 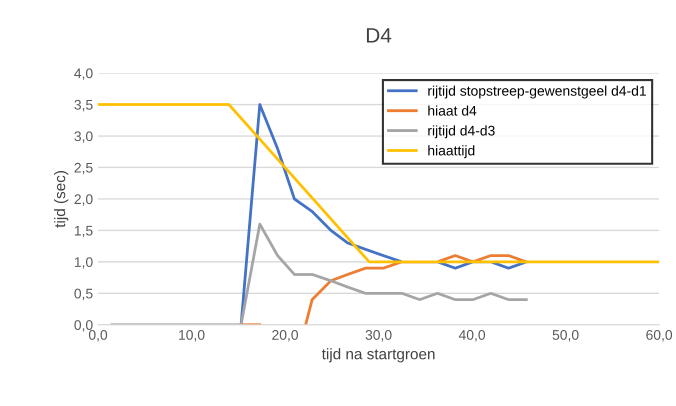 What do you see at coordinates (83, 168) in the screenshot?
I see `y-tick-label: 2,5` at bounding box center [83, 168].